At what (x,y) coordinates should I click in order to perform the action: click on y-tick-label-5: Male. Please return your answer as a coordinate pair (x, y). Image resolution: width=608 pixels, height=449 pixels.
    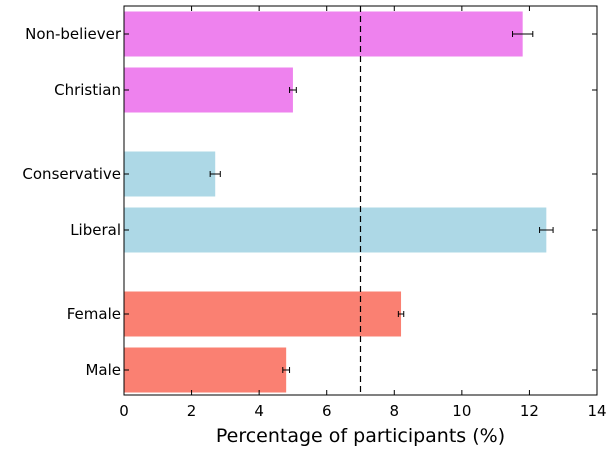
    Looking at the image, I should click on (103, 370).